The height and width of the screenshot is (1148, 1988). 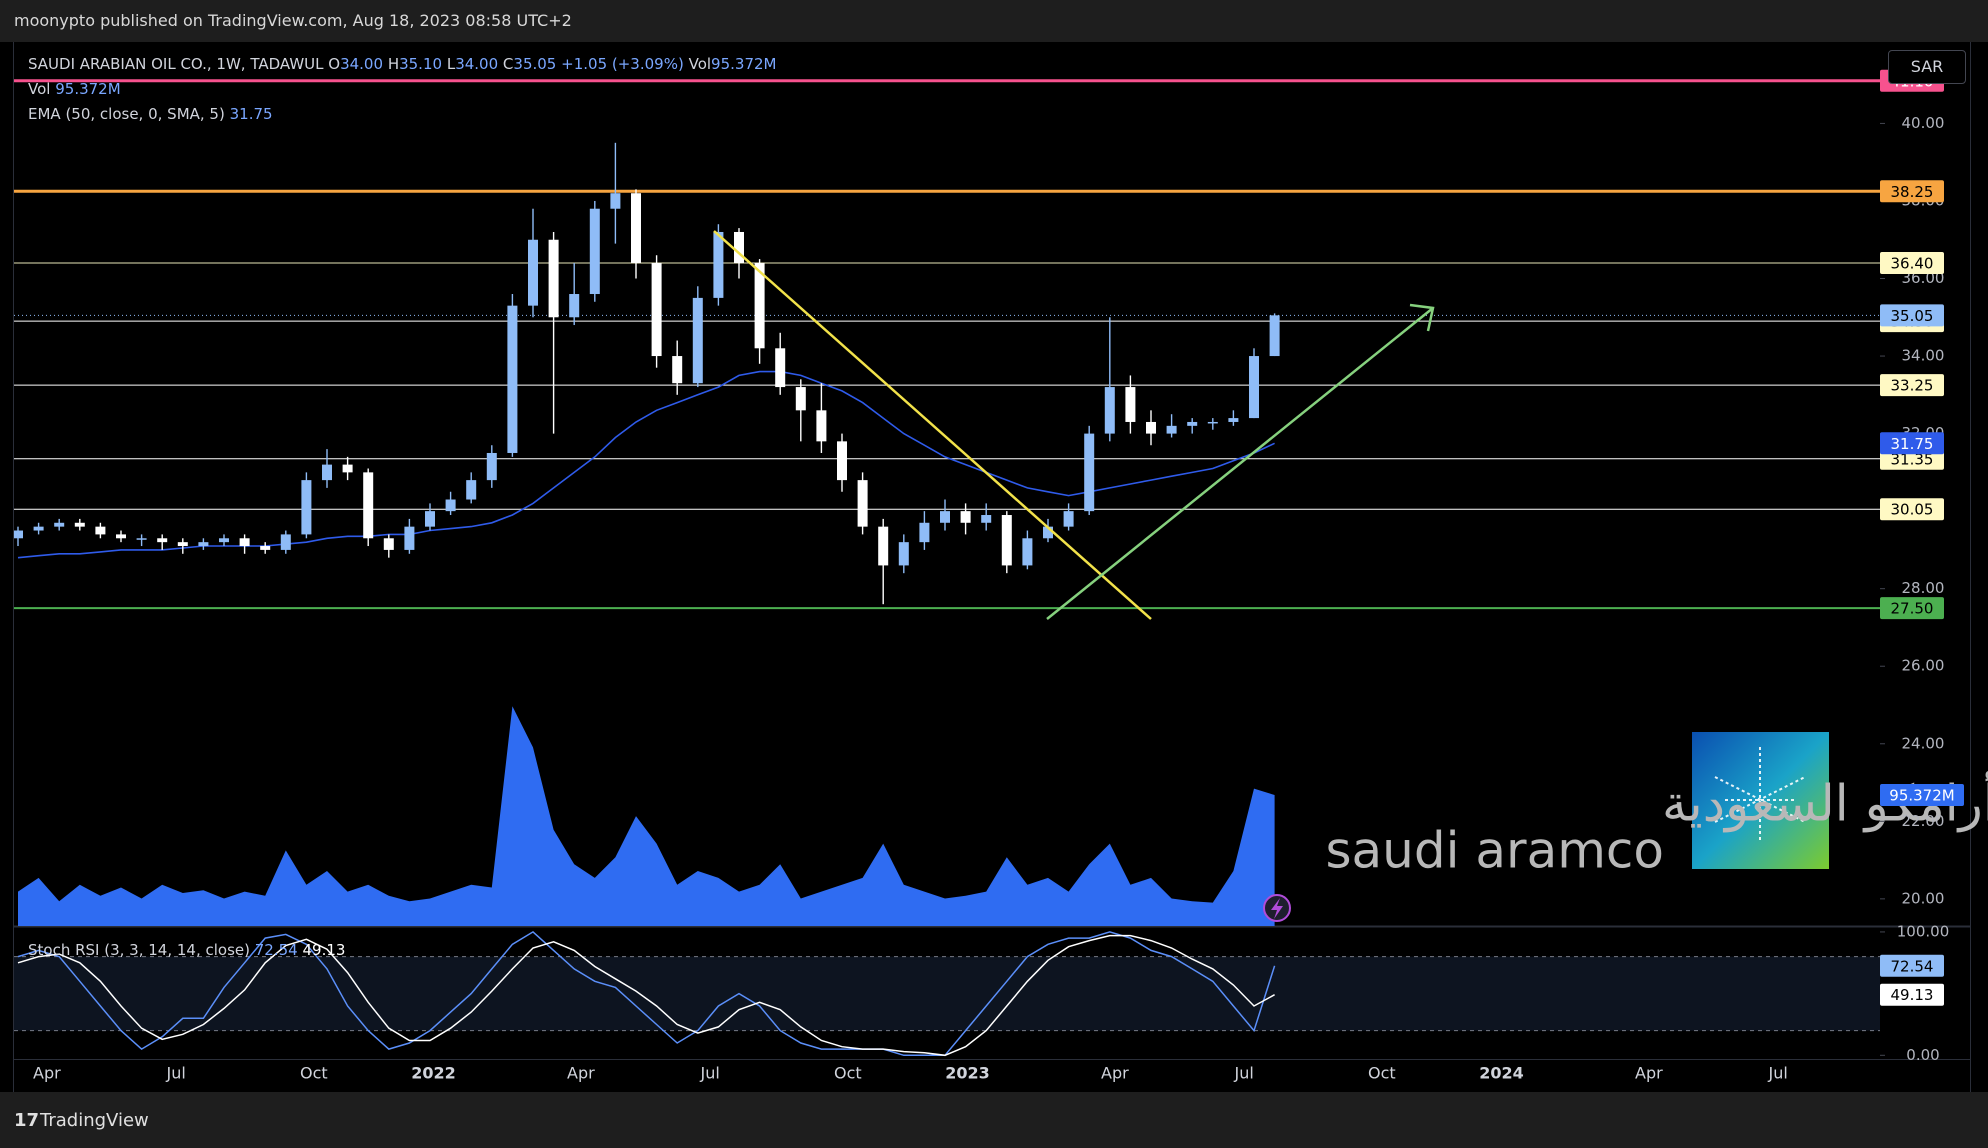 What do you see at coordinates (1923, 356) in the screenshot?
I see `y-tick-label: 34.00` at bounding box center [1923, 356].